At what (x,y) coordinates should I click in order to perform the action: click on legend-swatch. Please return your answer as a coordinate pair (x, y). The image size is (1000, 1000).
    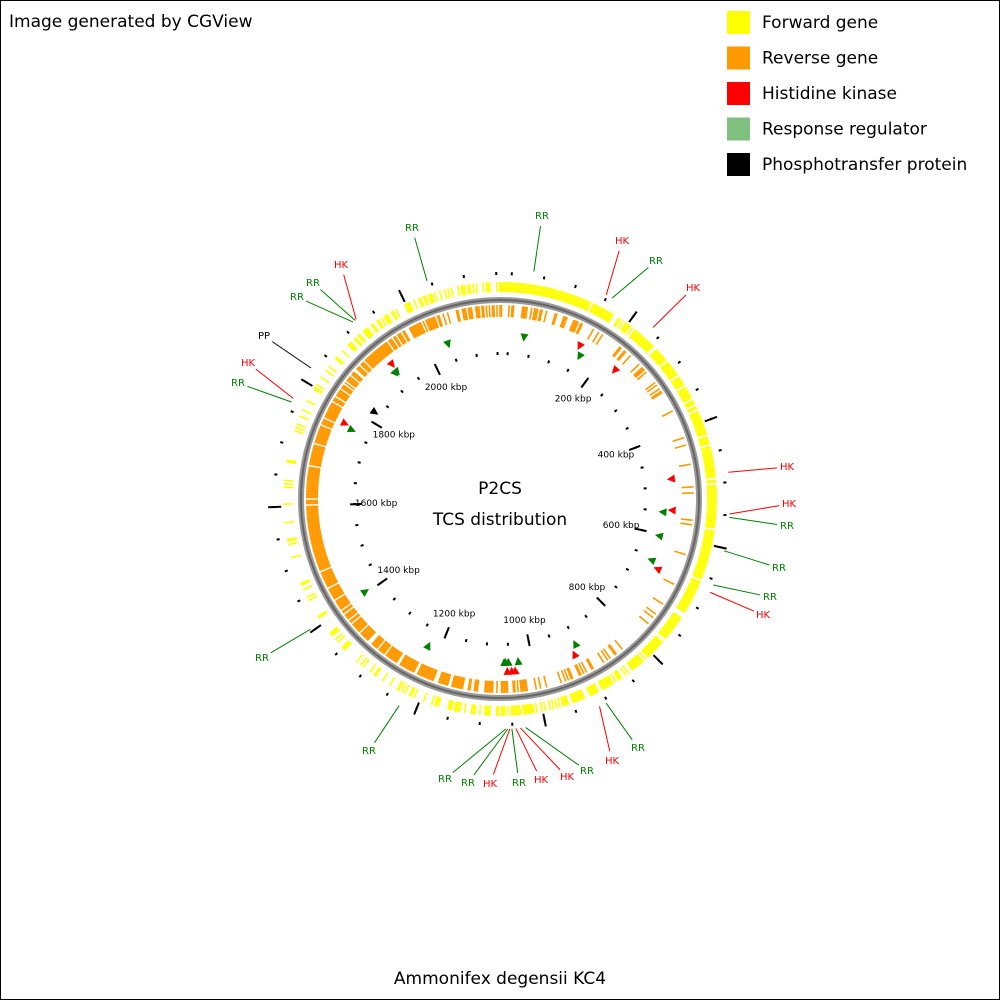
    Looking at the image, I should click on (738, 93).